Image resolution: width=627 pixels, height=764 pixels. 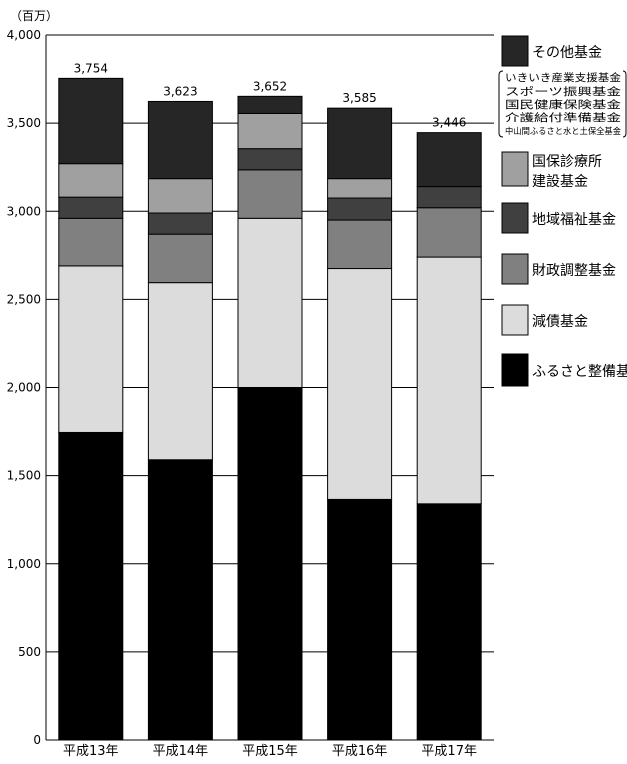 What do you see at coordinates (360, 751) in the screenshot?
I see `x-tick-label: 平成16年` at bounding box center [360, 751].